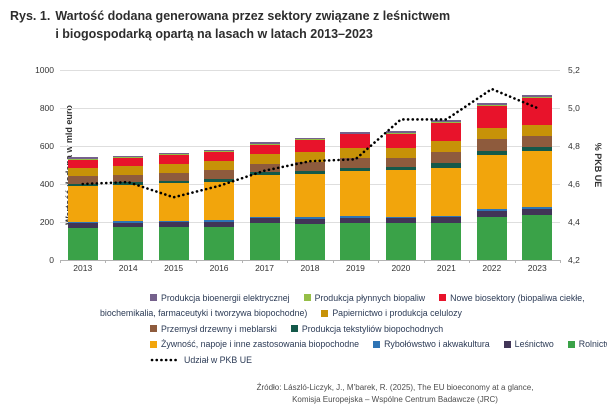 The image size is (607, 420). What do you see at coordinates (598, 165) in the screenshot?
I see `y-axis-label-right: % PKB UE` at bounding box center [598, 165].